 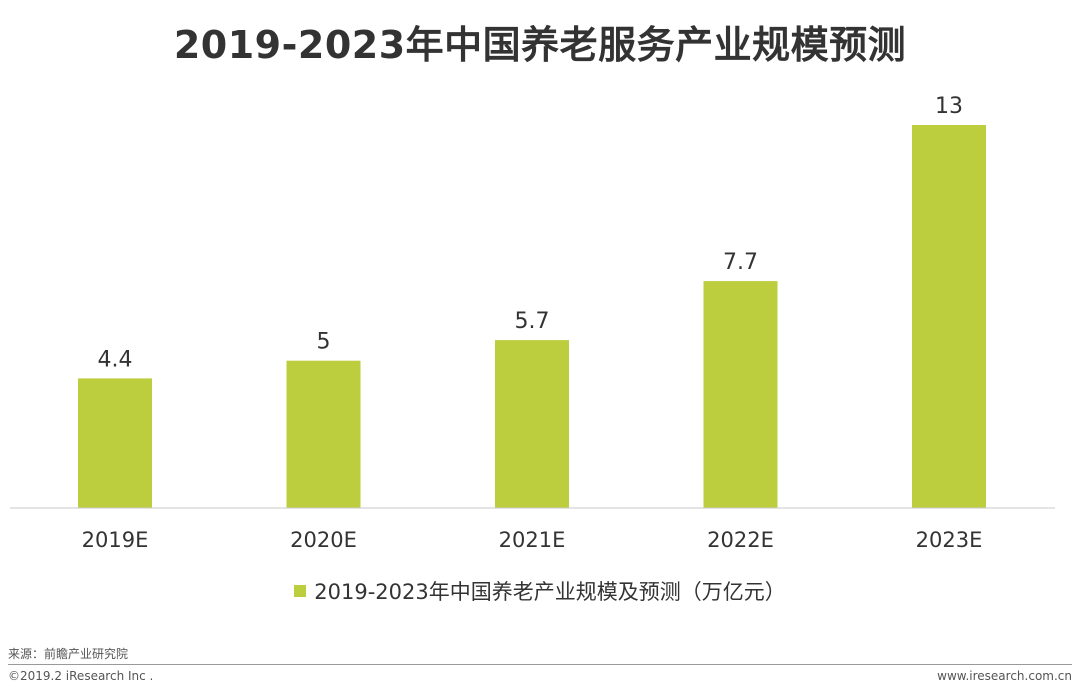 What do you see at coordinates (323, 434) in the screenshot?
I see `bar-2020E` at bounding box center [323, 434].